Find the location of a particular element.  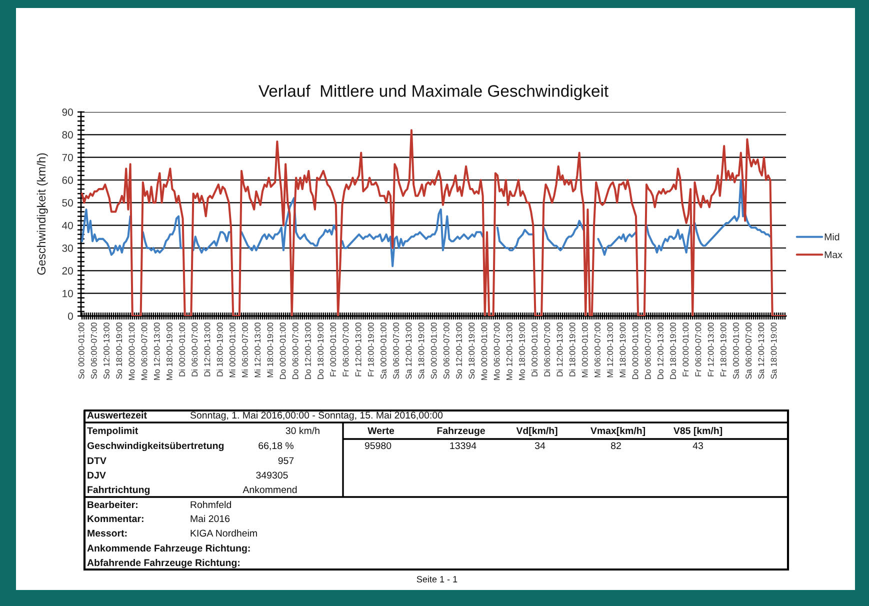

text: Bearbeiter: is located at coordinates (113, 504).